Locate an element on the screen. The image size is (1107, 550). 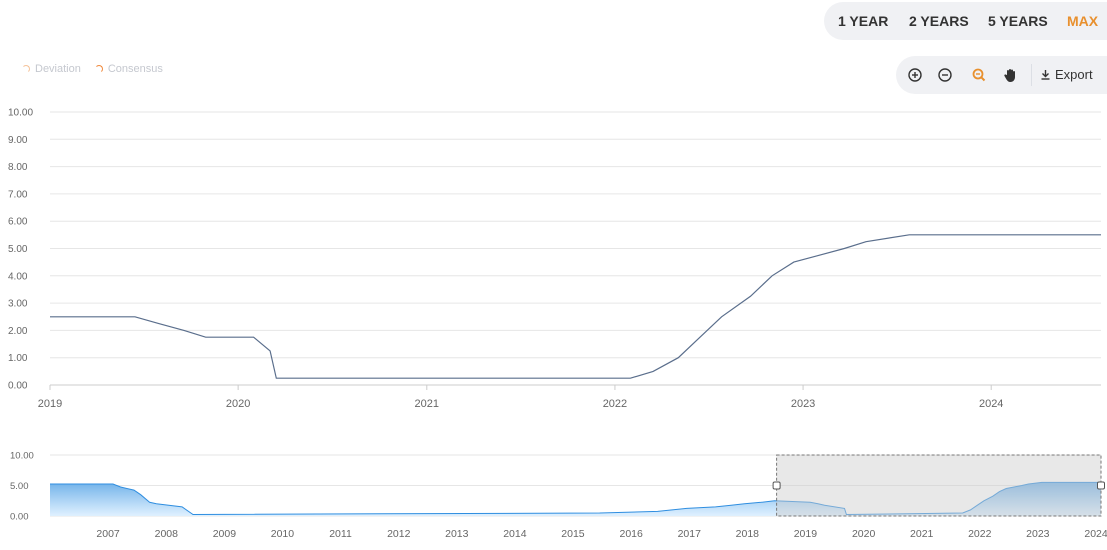
legend-swatch-consensus is located at coordinates (98, 69).